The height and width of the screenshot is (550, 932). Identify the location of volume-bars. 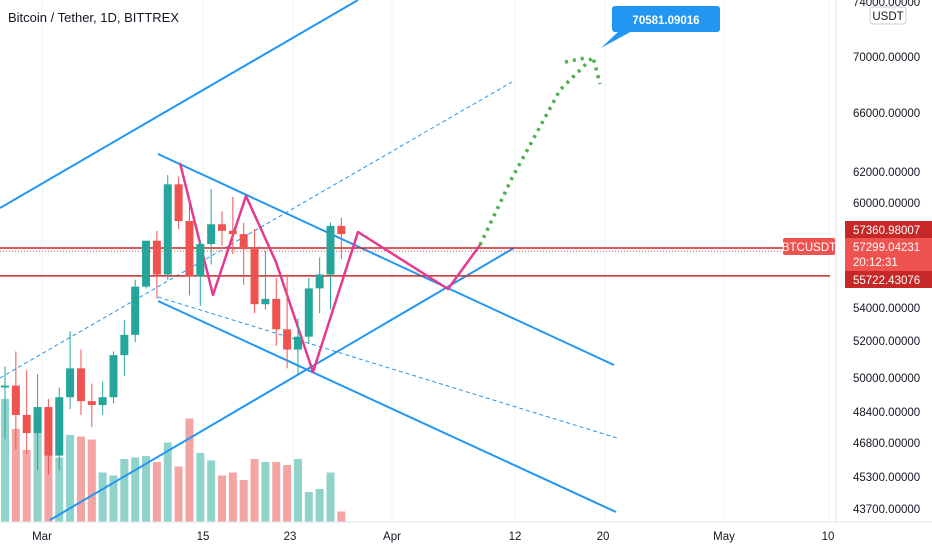
(173, 460).